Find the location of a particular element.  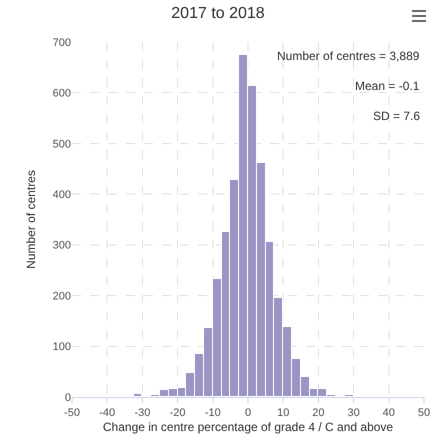

x-tick-label: 30 is located at coordinates (353, 413).